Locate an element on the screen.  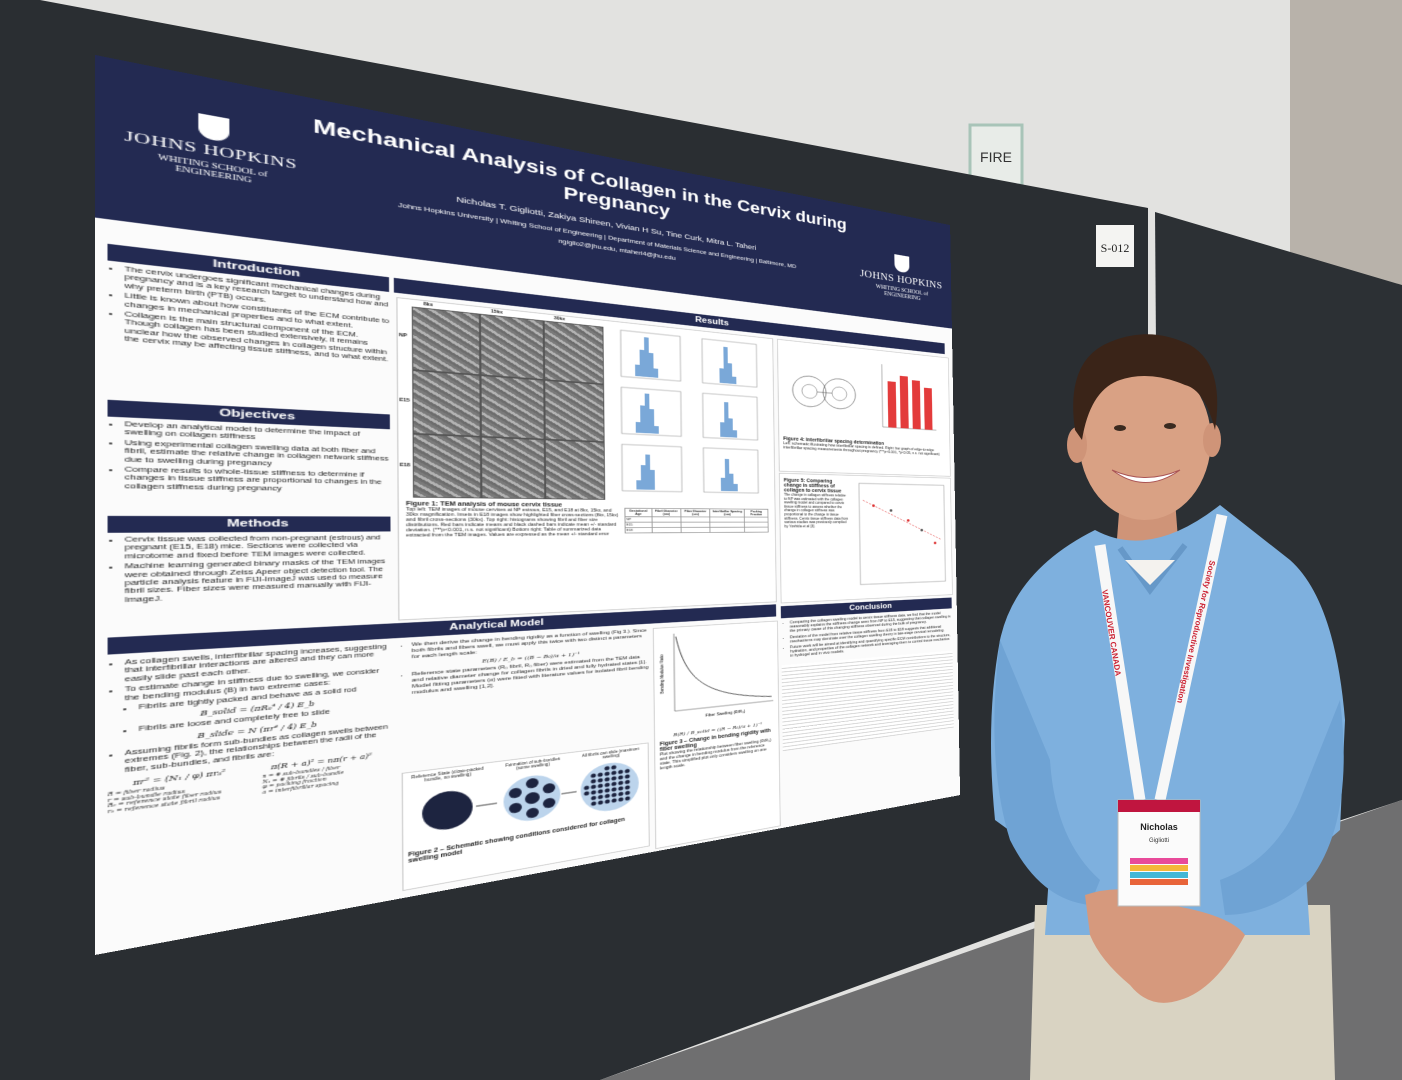
badge is located at coordinates (1159, 853).